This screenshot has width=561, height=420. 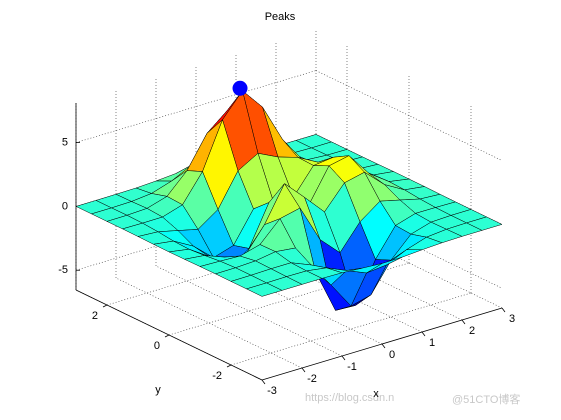 I want to click on x-tick-label: 2, so click(x=472, y=331).